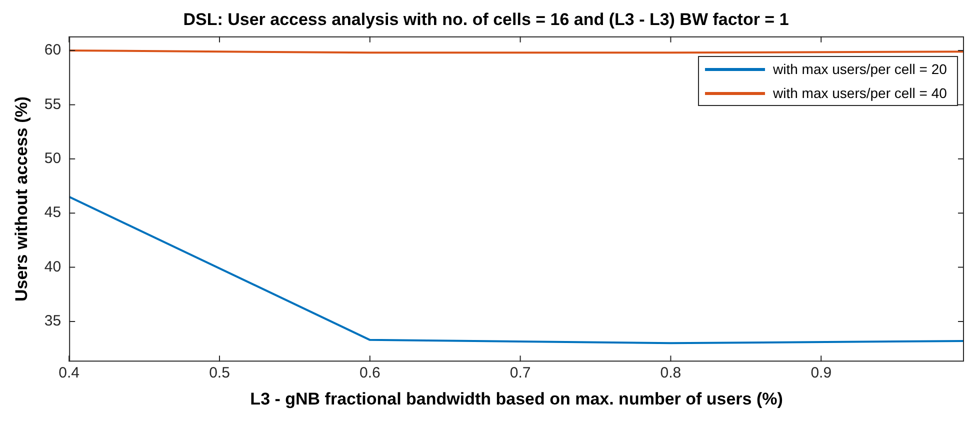 The width and height of the screenshot is (974, 422). Describe the element at coordinates (821, 373) in the screenshot. I see `x-tick-label: 0.9` at that location.